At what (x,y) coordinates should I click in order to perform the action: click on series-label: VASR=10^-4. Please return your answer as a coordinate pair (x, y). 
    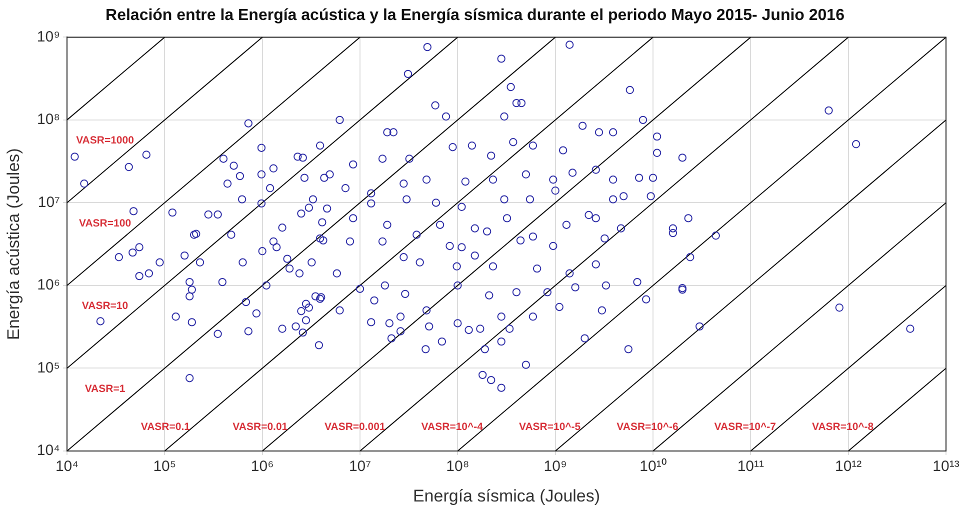
    Looking at the image, I should click on (452, 426).